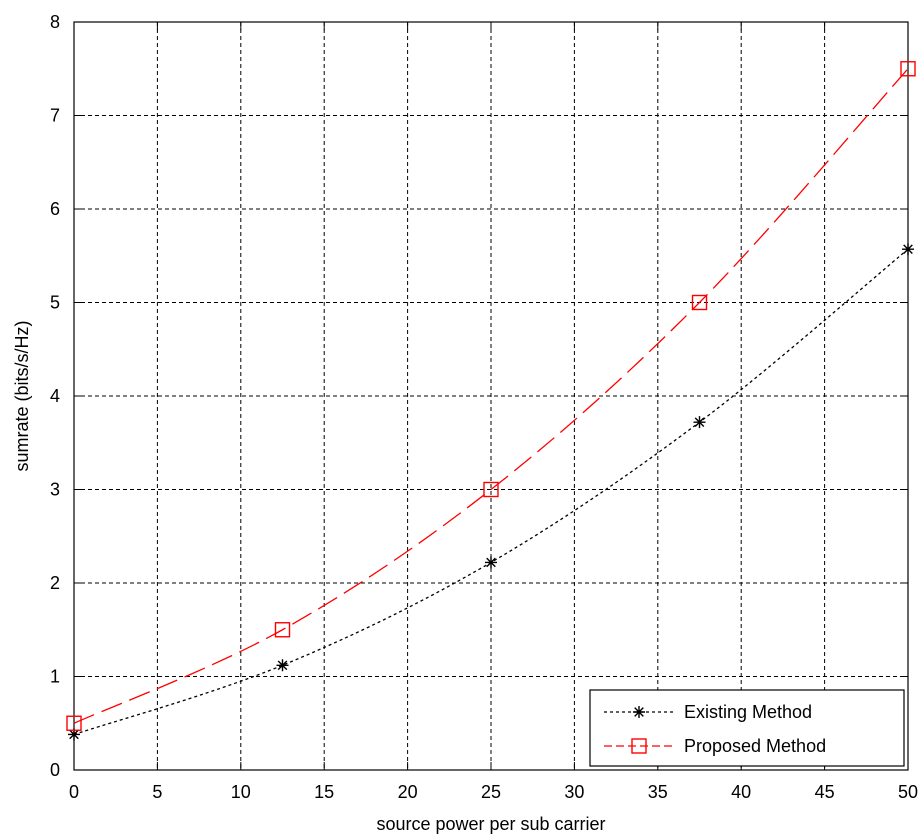 The image size is (922, 835). What do you see at coordinates (574, 792) in the screenshot?
I see `x-tick-label: 30` at bounding box center [574, 792].